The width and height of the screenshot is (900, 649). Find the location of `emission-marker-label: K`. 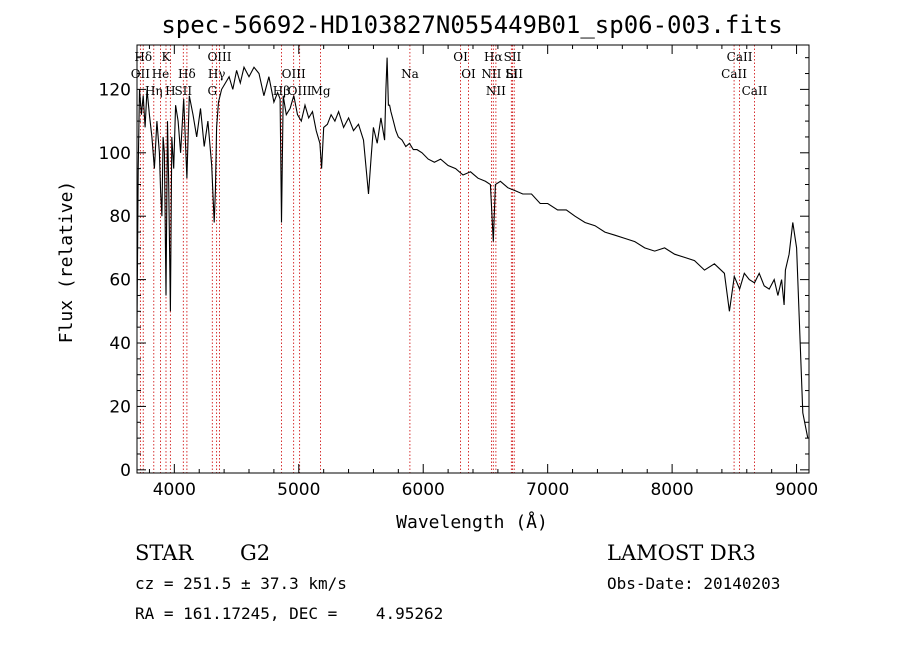

emission-marker-label: K is located at coordinates (167, 57).